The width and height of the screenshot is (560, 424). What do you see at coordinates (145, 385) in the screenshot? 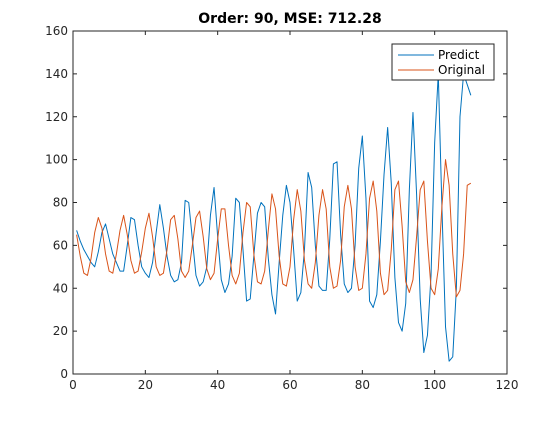
I see `x-tick-label: 20` at bounding box center [145, 385].